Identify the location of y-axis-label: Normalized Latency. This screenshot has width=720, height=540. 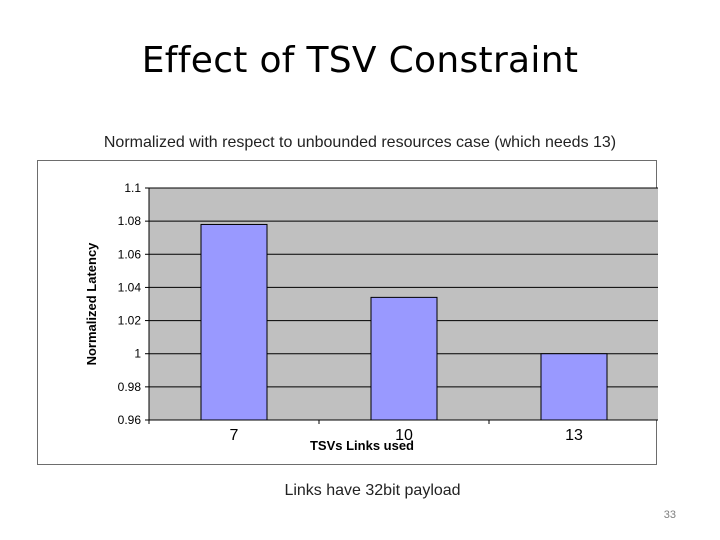
(91, 304).